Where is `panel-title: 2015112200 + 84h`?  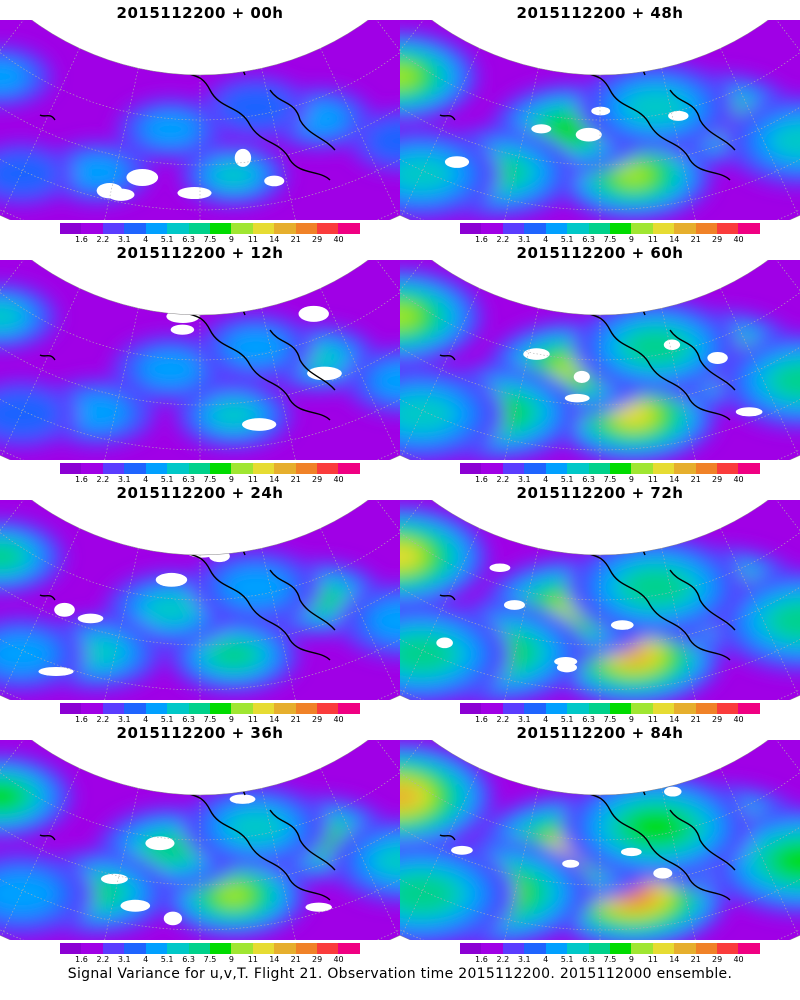
panel-title: 2015112200 + 84h is located at coordinates (600, 733).